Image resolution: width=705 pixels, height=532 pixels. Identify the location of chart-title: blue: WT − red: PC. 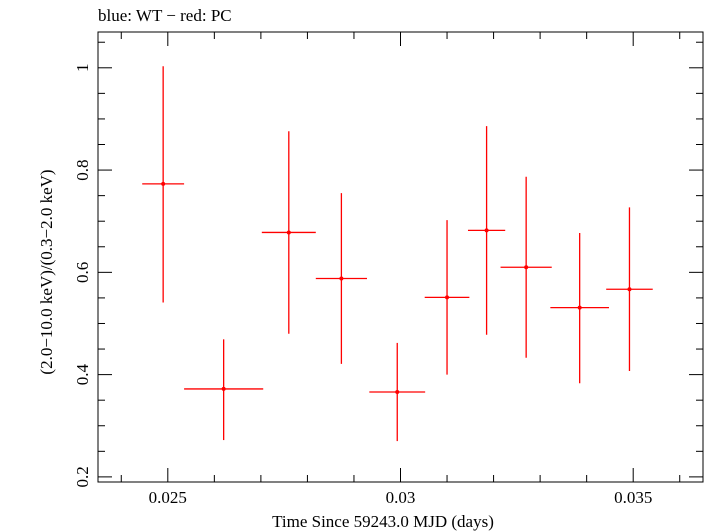
(165, 15).